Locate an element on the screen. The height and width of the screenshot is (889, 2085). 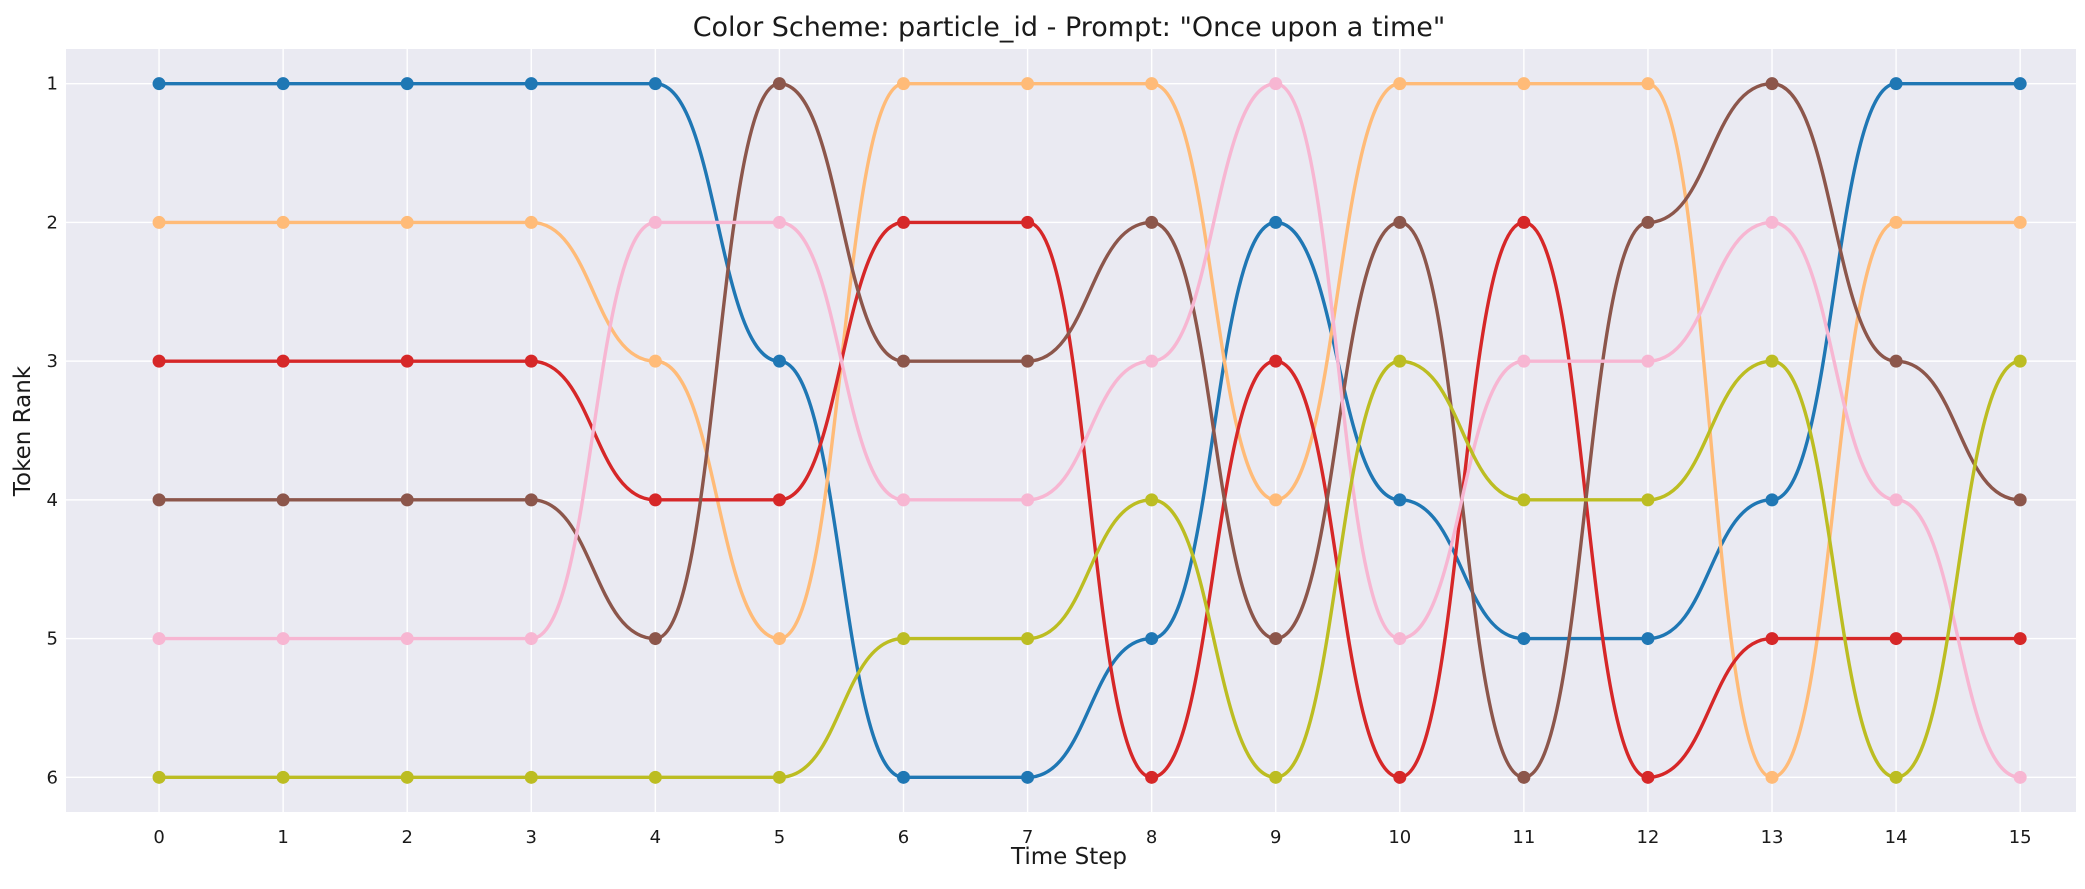
x-tick-label: 15 is located at coordinates (2020, 837).